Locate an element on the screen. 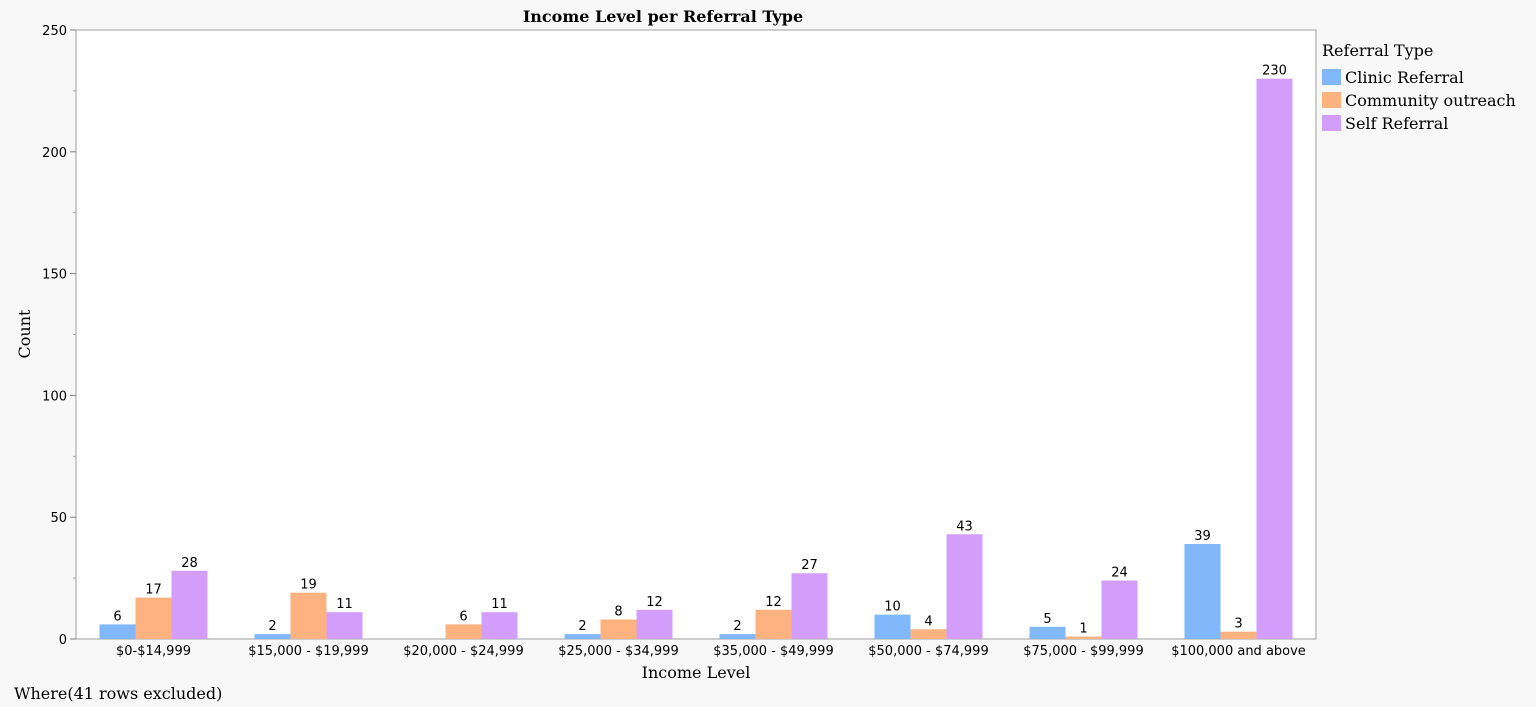  bar-value-label: 43 is located at coordinates (964, 526).